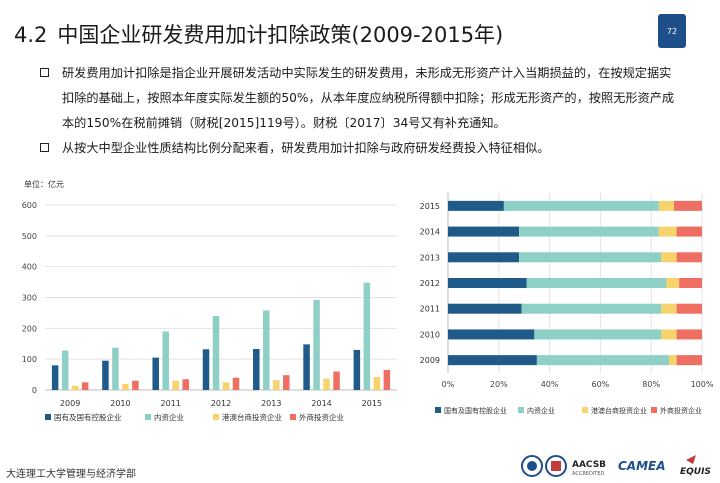 This screenshot has width=720, height=483. I want to click on y-tick-label: 200, so click(29, 328).